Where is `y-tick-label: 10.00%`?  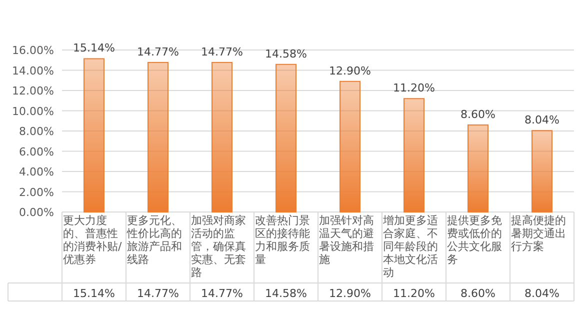 y-tick-label: 10.00% is located at coordinates (33, 111).